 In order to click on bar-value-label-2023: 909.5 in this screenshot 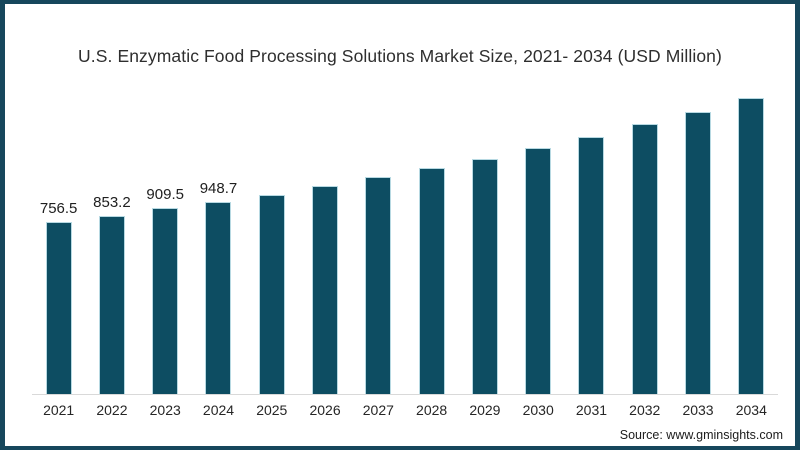, I will do `click(165, 194)`.